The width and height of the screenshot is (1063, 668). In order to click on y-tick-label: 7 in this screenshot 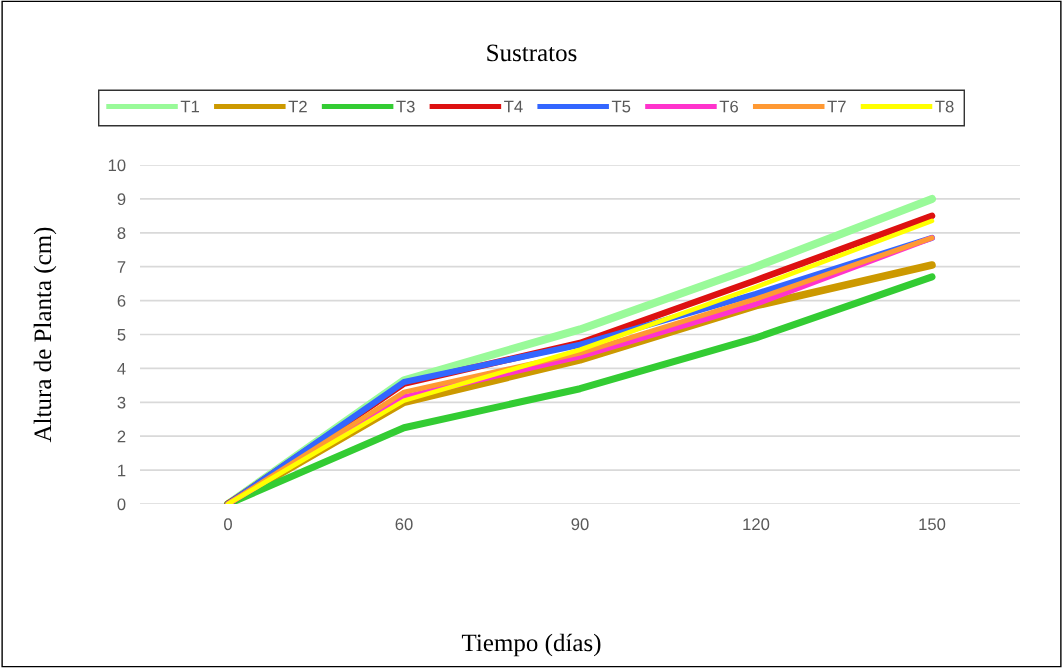, I will do `click(121, 267)`.